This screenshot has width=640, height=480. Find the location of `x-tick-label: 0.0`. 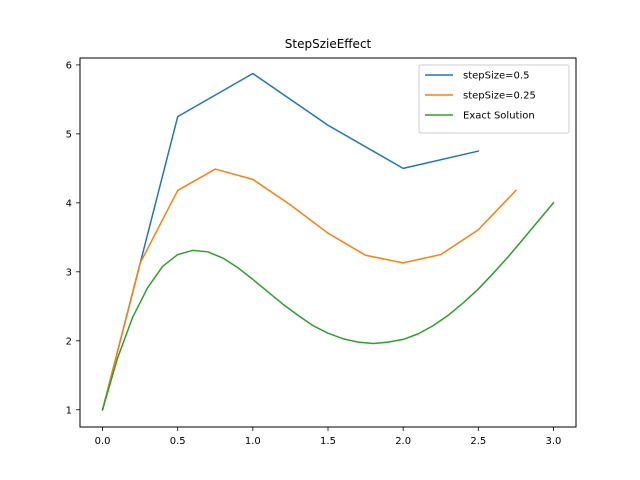

x-tick-label: 0.0 is located at coordinates (103, 441).